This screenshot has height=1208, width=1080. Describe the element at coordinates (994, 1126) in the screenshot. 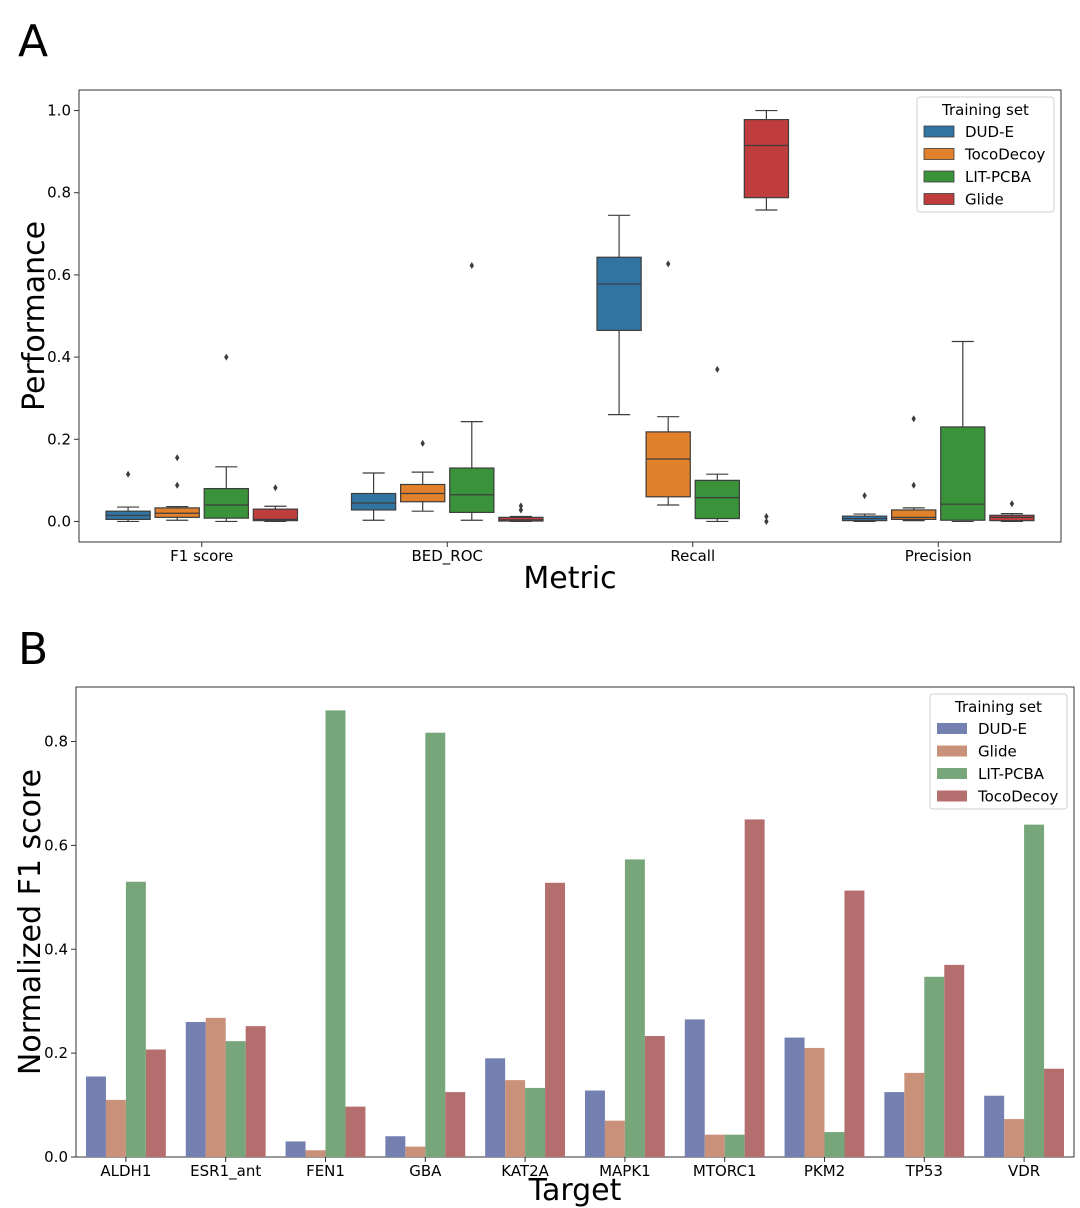

I see `bar-dud-e-vdr` at that location.